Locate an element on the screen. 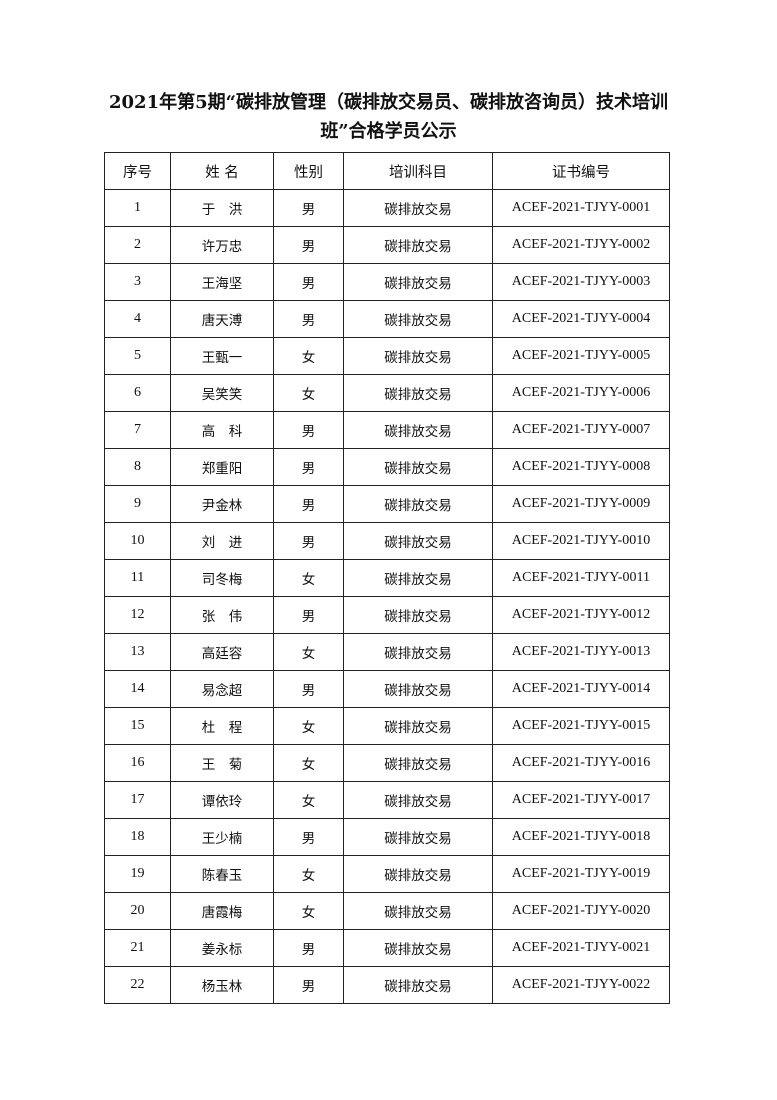 This screenshot has height=1100, width=777. table-row: 21 姜永标男碳排放交易 ACEF-2021-TJYY-0021 is located at coordinates (387, 948).